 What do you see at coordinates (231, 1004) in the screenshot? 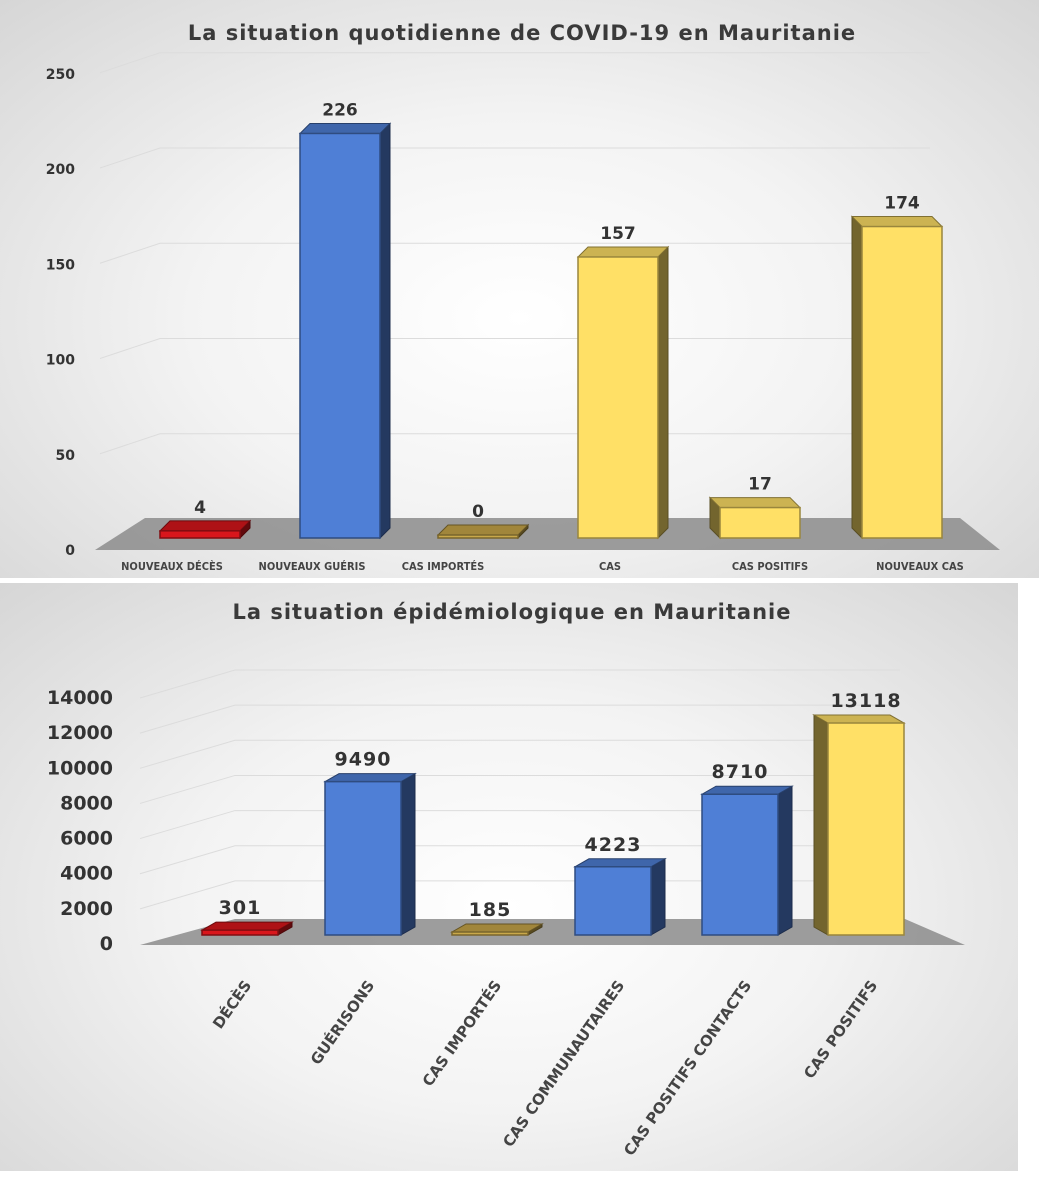
I see `x-tick-label: DÉCÈS` at bounding box center [231, 1004].